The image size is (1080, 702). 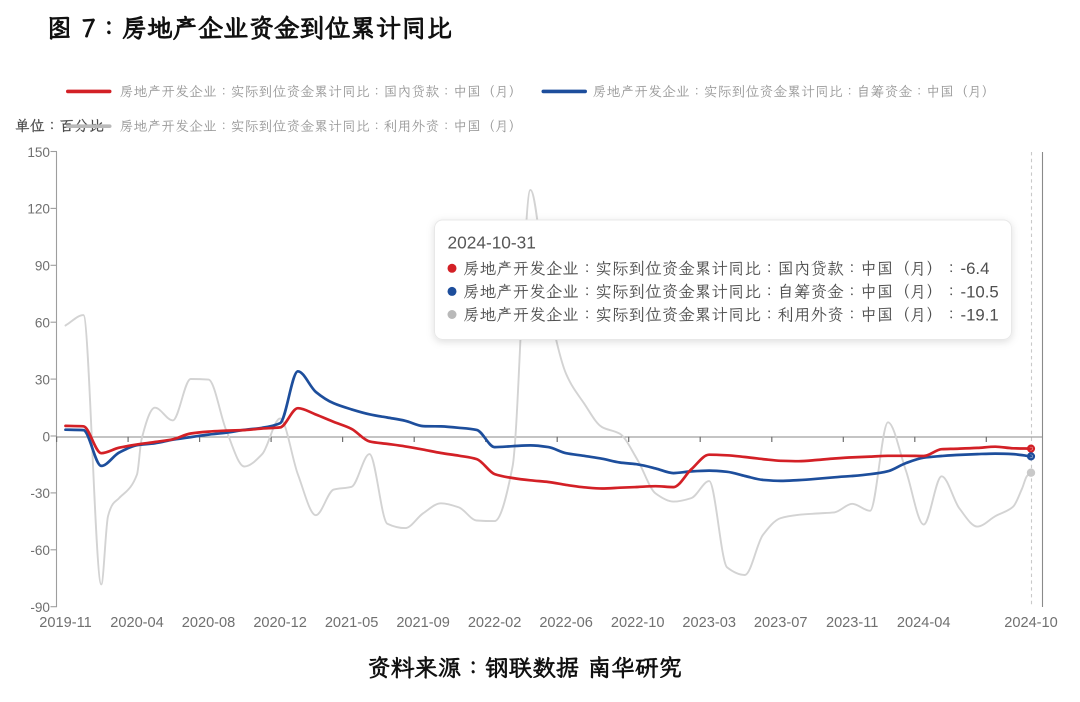 I want to click on svg-text: 0, so click(x=46, y=436).